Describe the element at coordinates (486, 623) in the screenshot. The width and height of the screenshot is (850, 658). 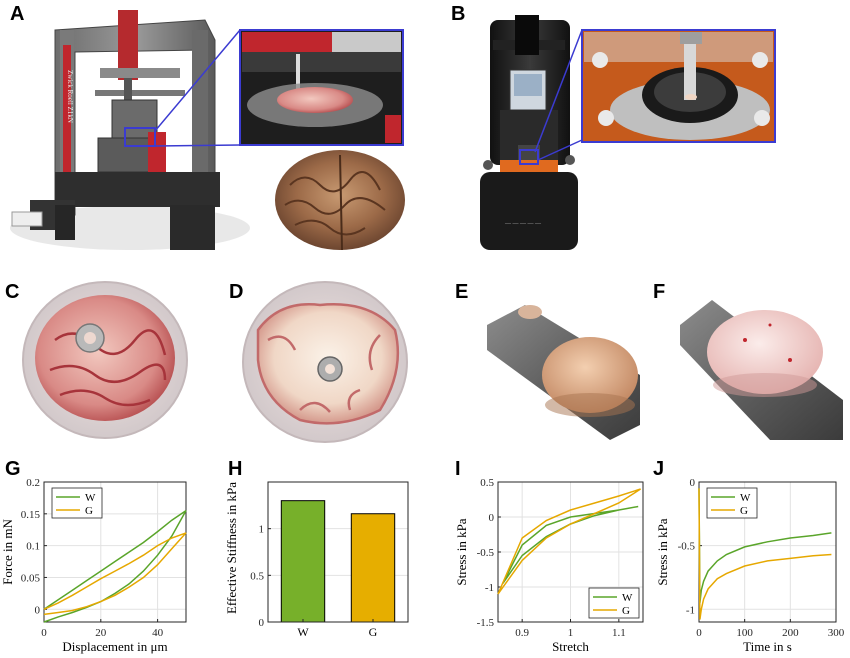
I see `y-tick-label: -1.5` at that location.